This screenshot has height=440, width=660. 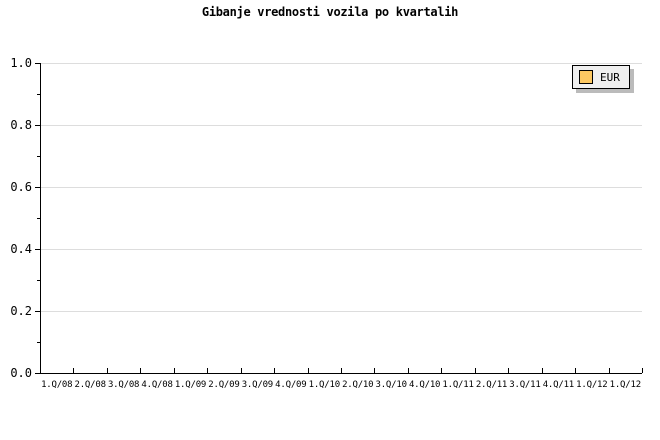 What do you see at coordinates (21, 311) in the screenshot?
I see `y-tick-label: 0.2` at bounding box center [21, 311].